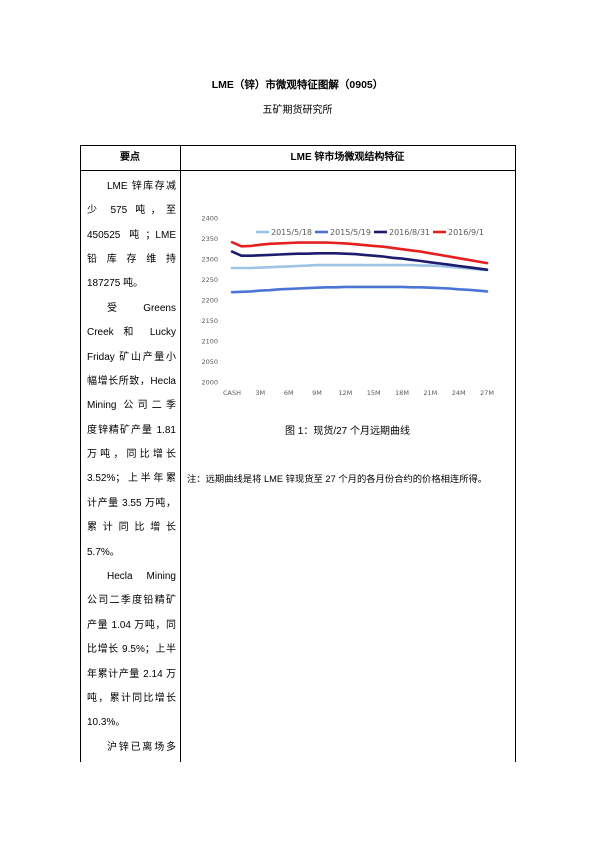 Image resolution: width=595 pixels, height=842 pixels. Describe the element at coordinates (209, 341) in the screenshot. I see `y-tick-label: 2100` at that location.